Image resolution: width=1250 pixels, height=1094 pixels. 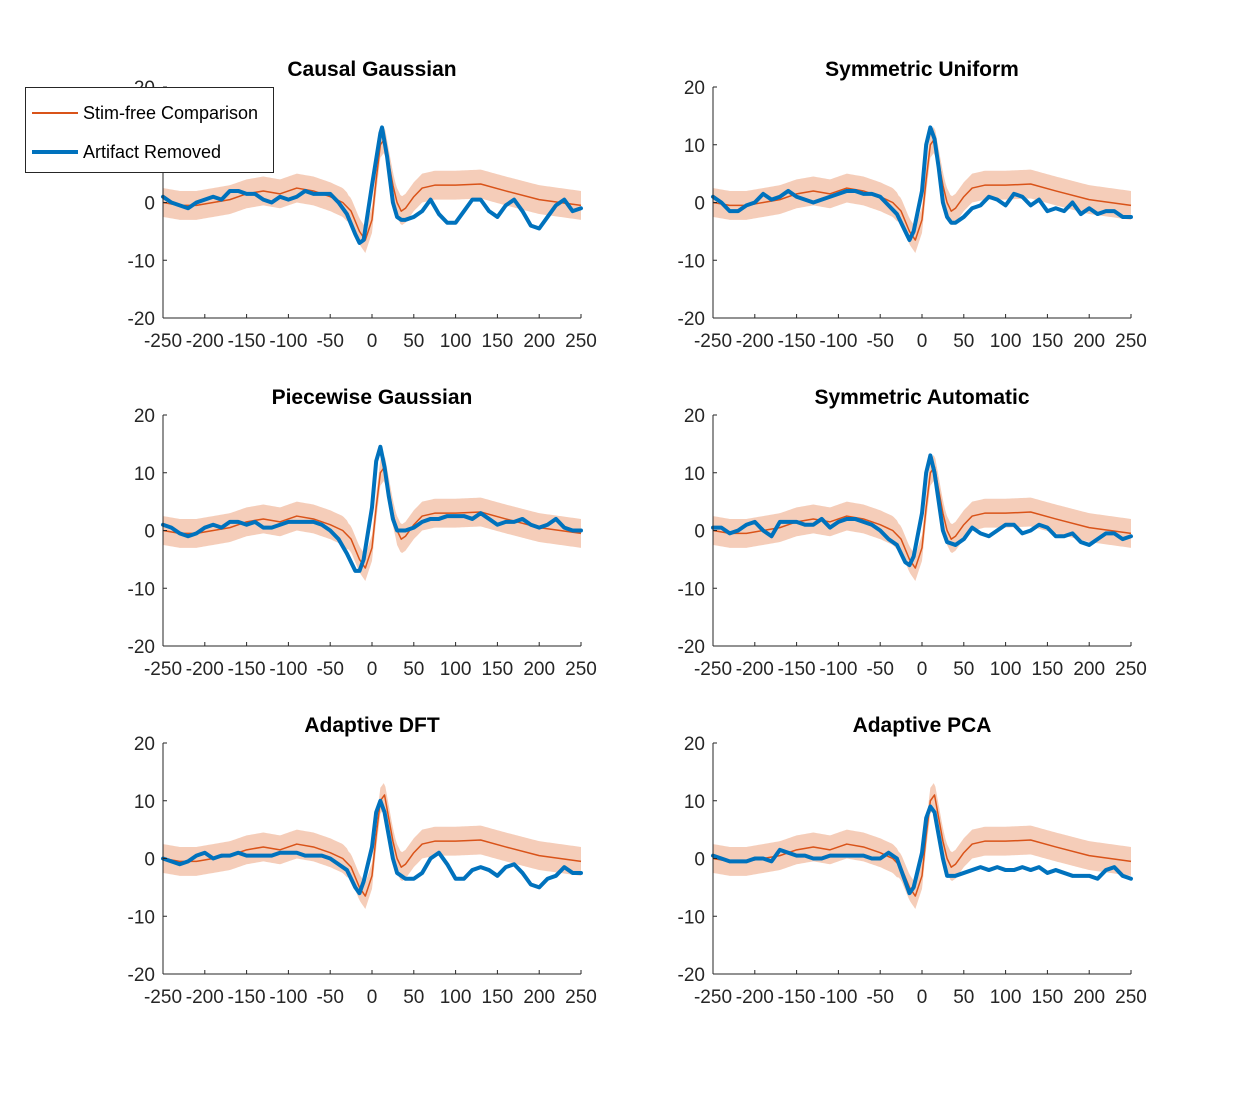 What do you see at coordinates (921, 397) in the screenshot?
I see `subplot-title: Symmetric Automatic` at bounding box center [921, 397].